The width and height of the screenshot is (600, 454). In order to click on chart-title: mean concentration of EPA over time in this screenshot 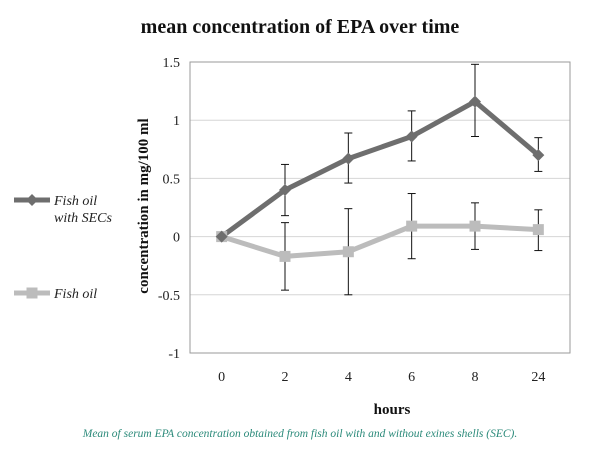, I will do `click(300, 27)`.